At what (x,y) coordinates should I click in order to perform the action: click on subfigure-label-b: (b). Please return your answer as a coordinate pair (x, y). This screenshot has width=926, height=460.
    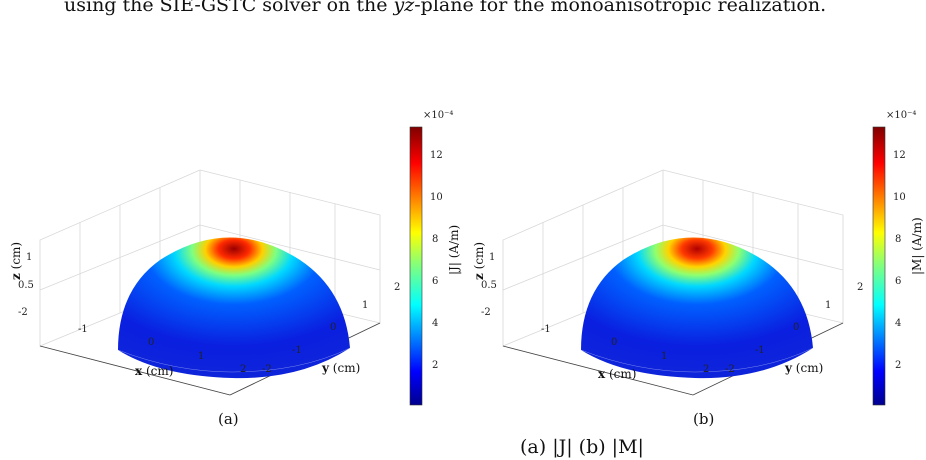
    Looking at the image, I should click on (704, 419).